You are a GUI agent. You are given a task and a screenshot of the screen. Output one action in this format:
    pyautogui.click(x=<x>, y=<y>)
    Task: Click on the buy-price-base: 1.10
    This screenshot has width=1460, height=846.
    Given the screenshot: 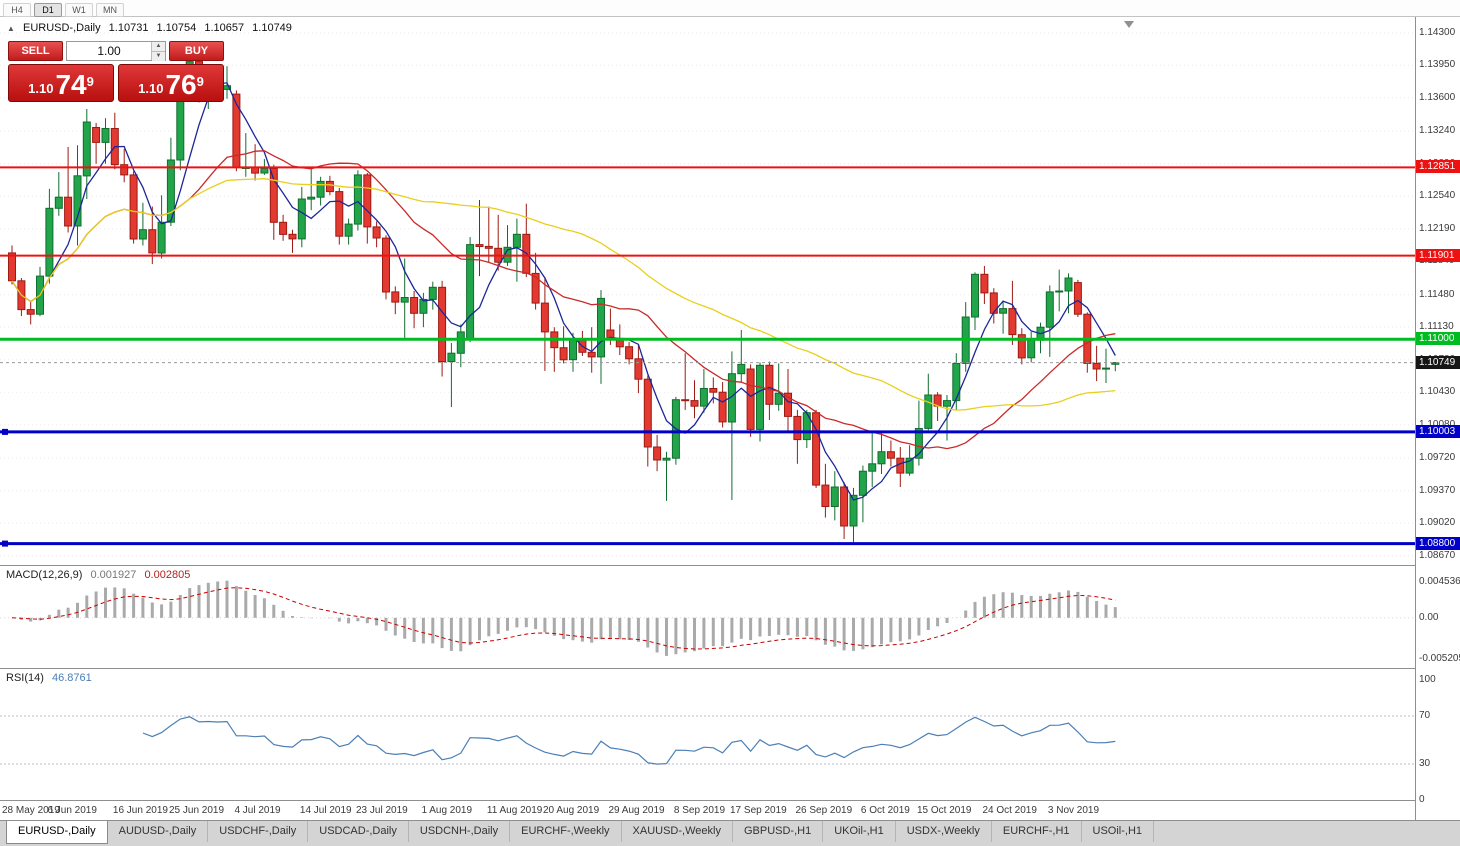 What is the action you would take?
    pyautogui.click(x=151, y=88)
    